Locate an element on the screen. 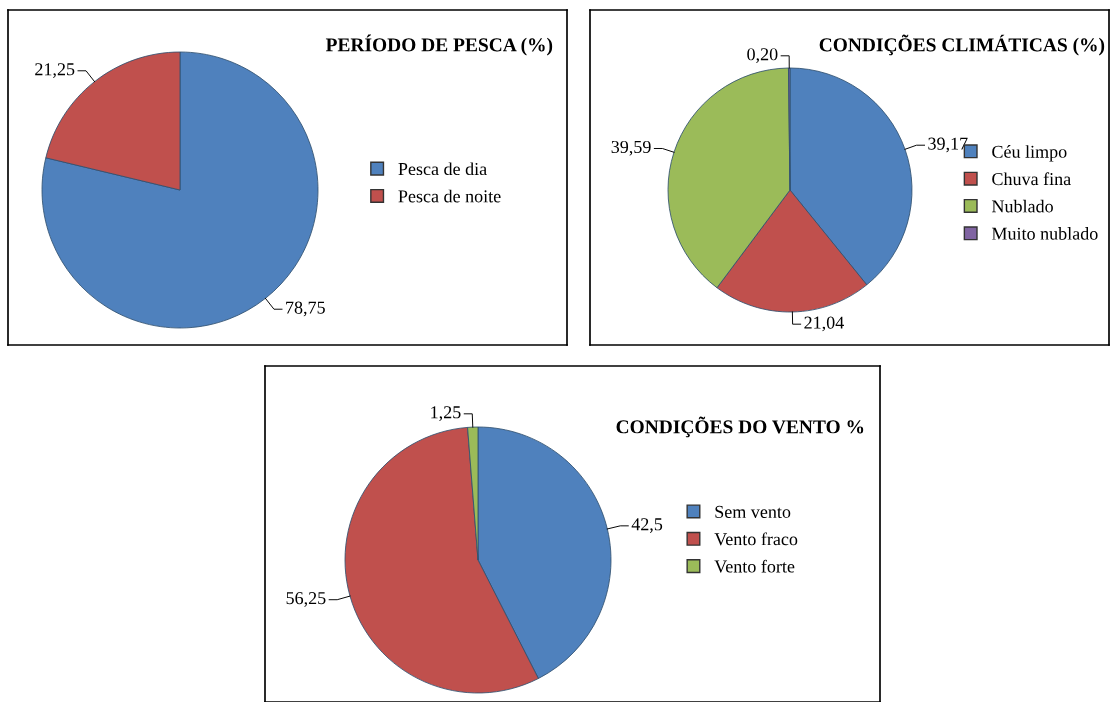 This screenshot has height=702, width=1110. legend-label: Muito nublado is located at coordinates (1044, 233).